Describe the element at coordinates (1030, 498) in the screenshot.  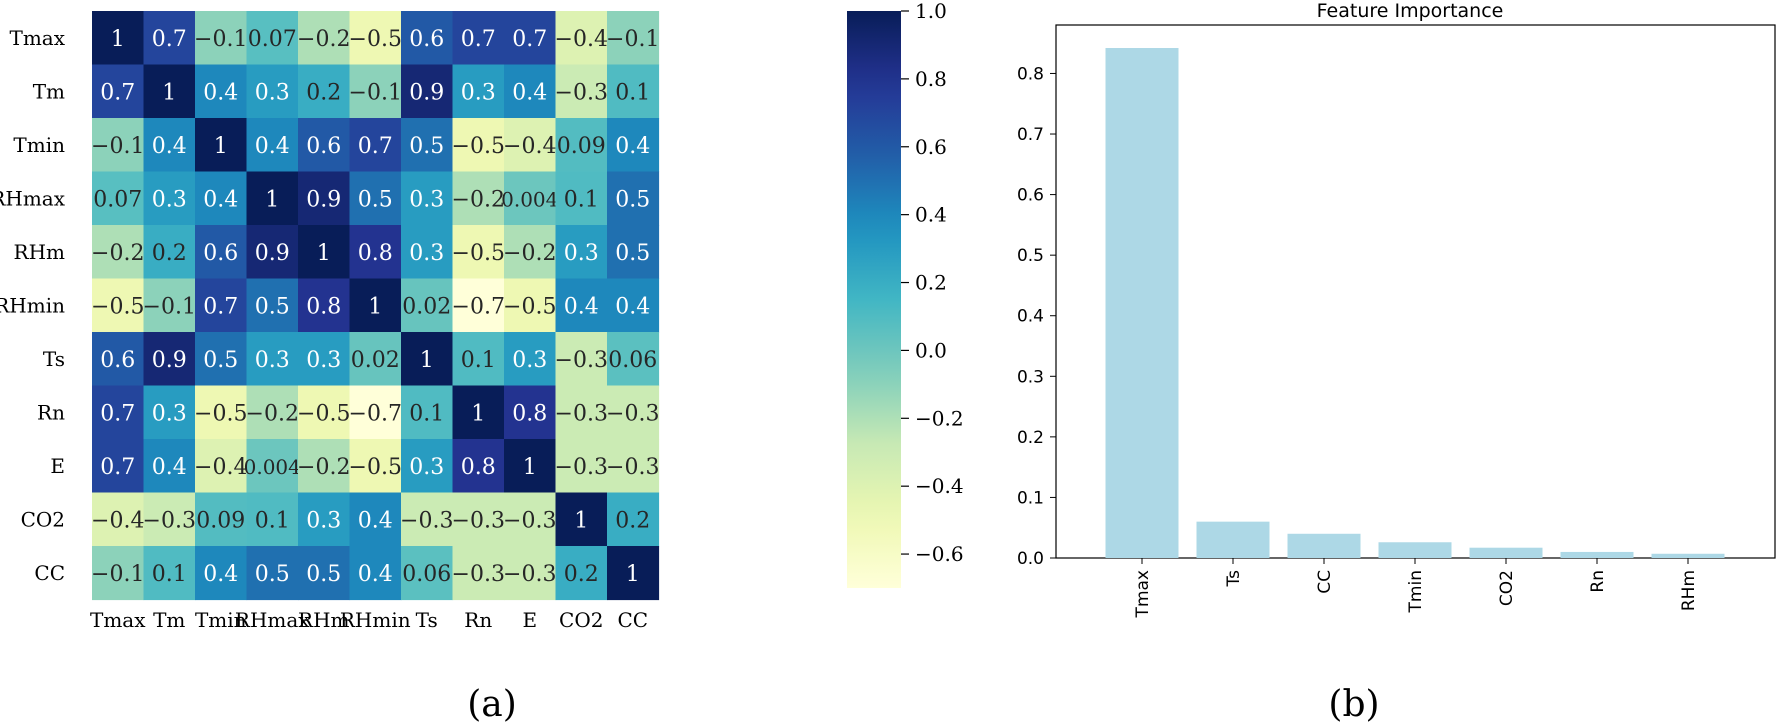
I see `y-axis-tick-label: 0.1` at that location.